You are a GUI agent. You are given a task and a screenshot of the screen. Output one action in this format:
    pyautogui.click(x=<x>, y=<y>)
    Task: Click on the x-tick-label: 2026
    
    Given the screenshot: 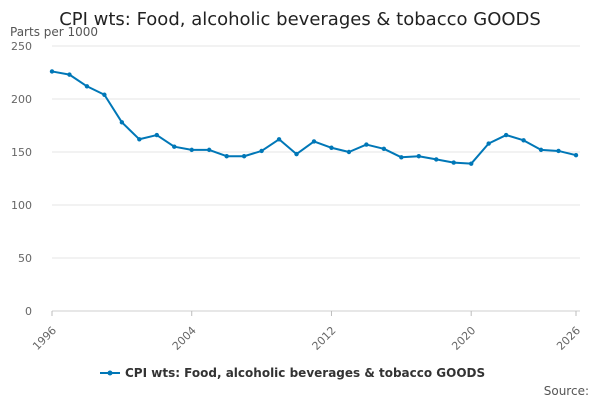 What is the action you would take?
    pyautogui.click(x=568, y=338)
    